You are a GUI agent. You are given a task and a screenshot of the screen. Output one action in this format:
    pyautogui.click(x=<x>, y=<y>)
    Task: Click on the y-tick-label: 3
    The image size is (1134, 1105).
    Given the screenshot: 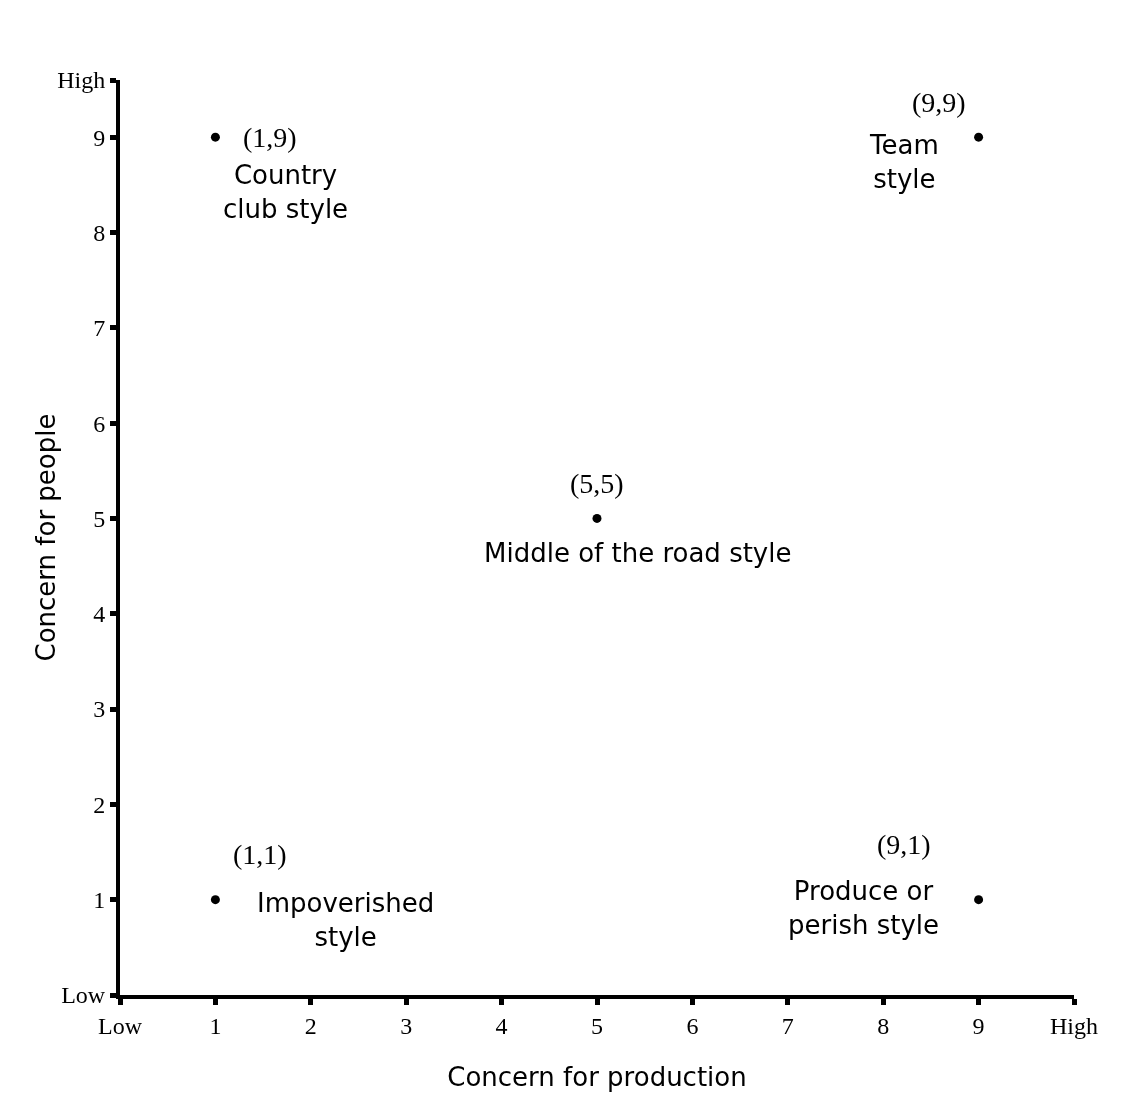 What is the action you would take?
    pyautogui.click(x=99, y=709)
    